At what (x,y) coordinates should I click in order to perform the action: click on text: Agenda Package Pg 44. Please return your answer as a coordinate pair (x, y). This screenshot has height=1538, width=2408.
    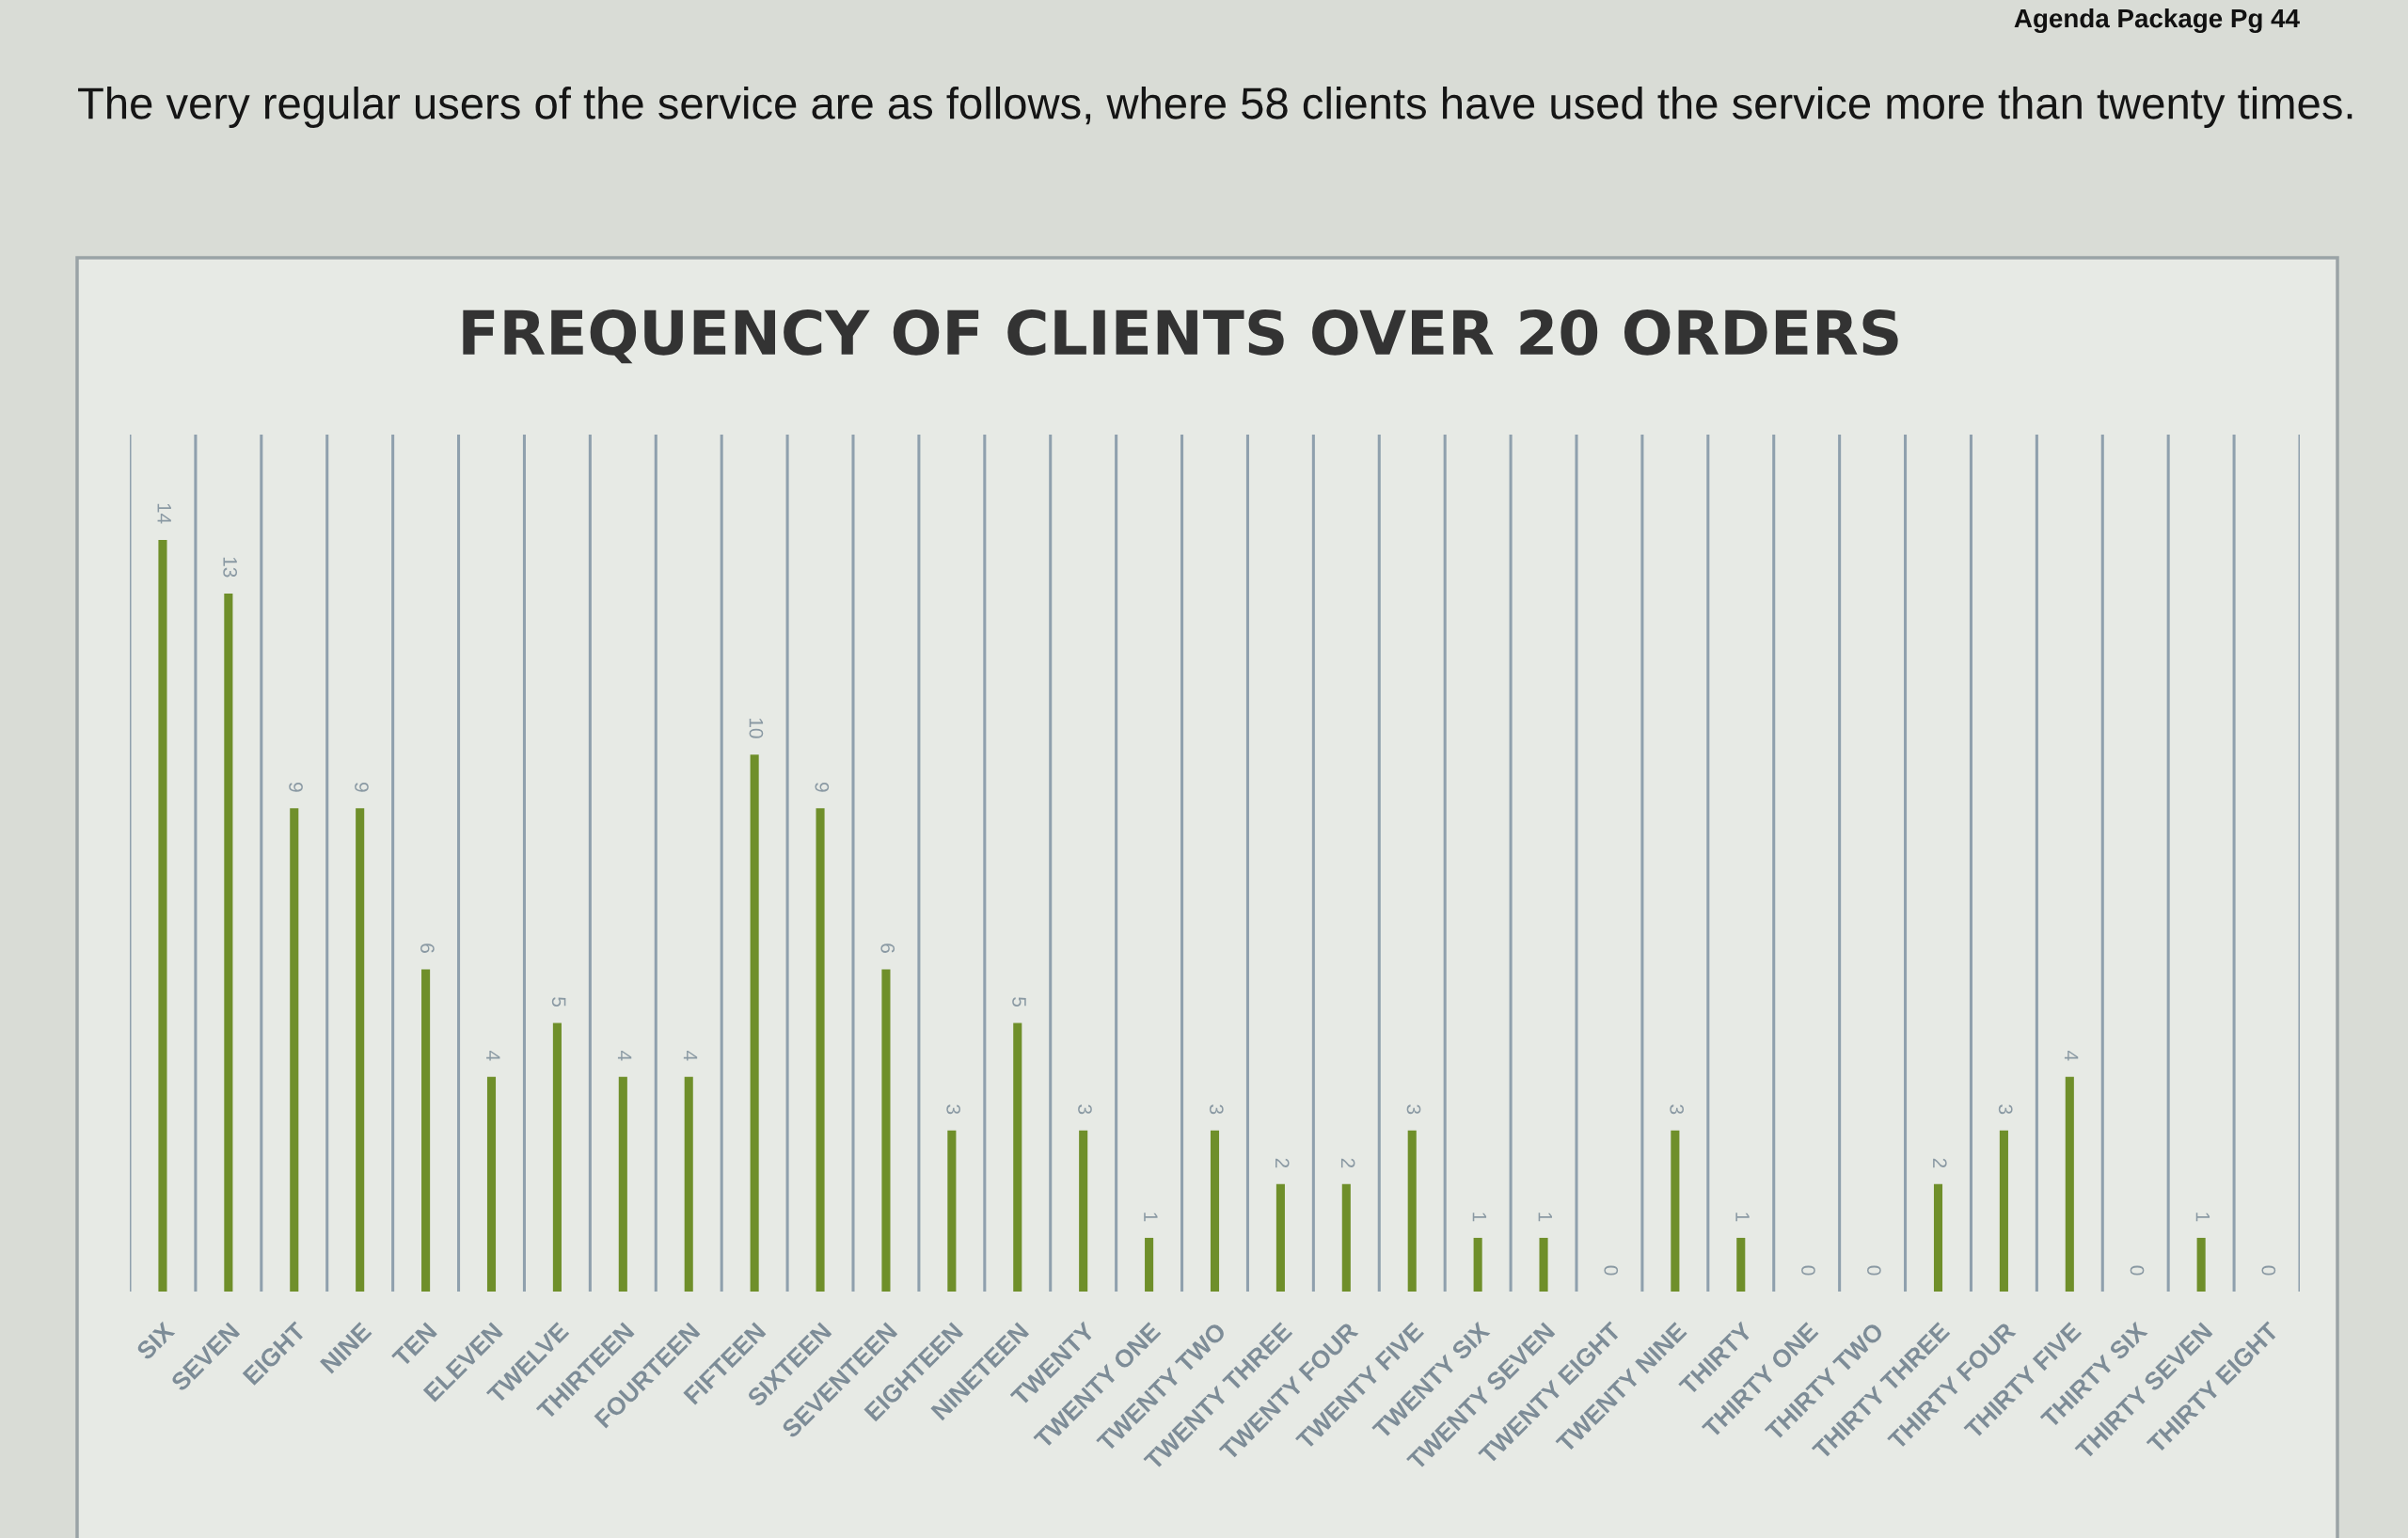
    Looking at the image, I should click on (2157, 21).